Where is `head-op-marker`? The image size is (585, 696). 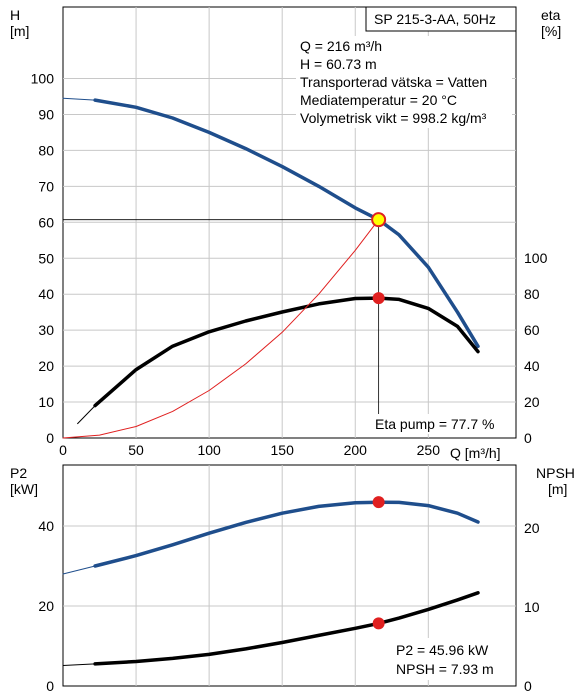
head-op-marker is located at coordinates (379, 220).